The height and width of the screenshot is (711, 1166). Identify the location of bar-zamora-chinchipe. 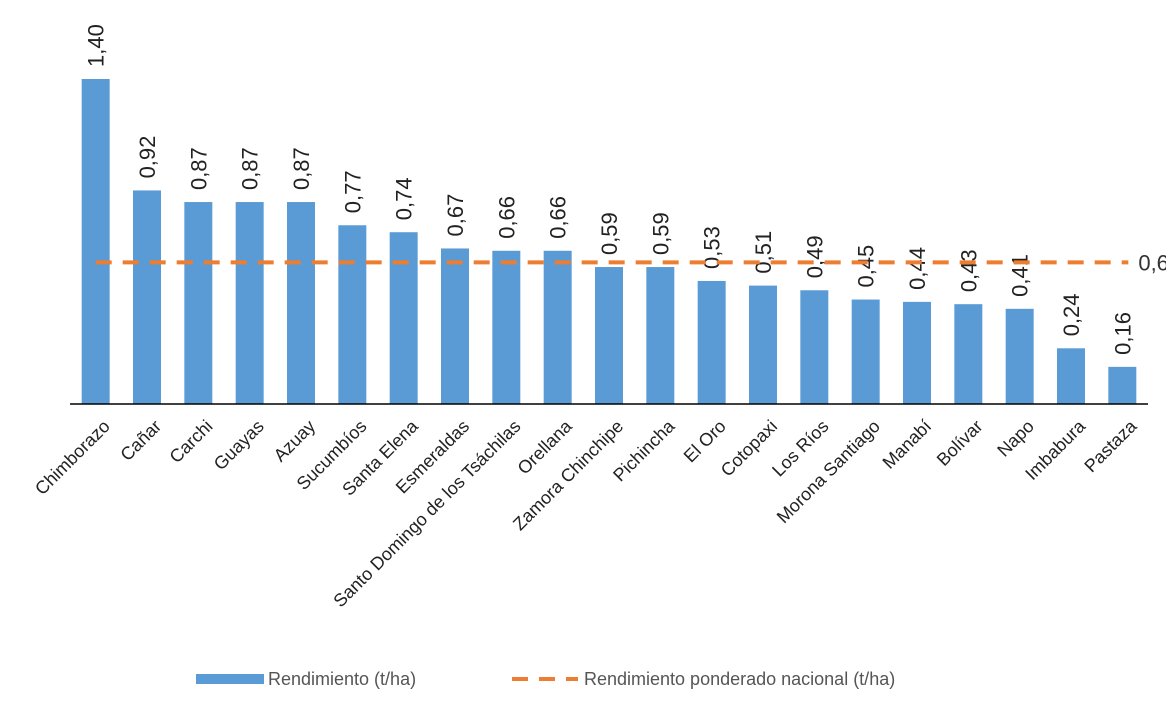
(609, 335).